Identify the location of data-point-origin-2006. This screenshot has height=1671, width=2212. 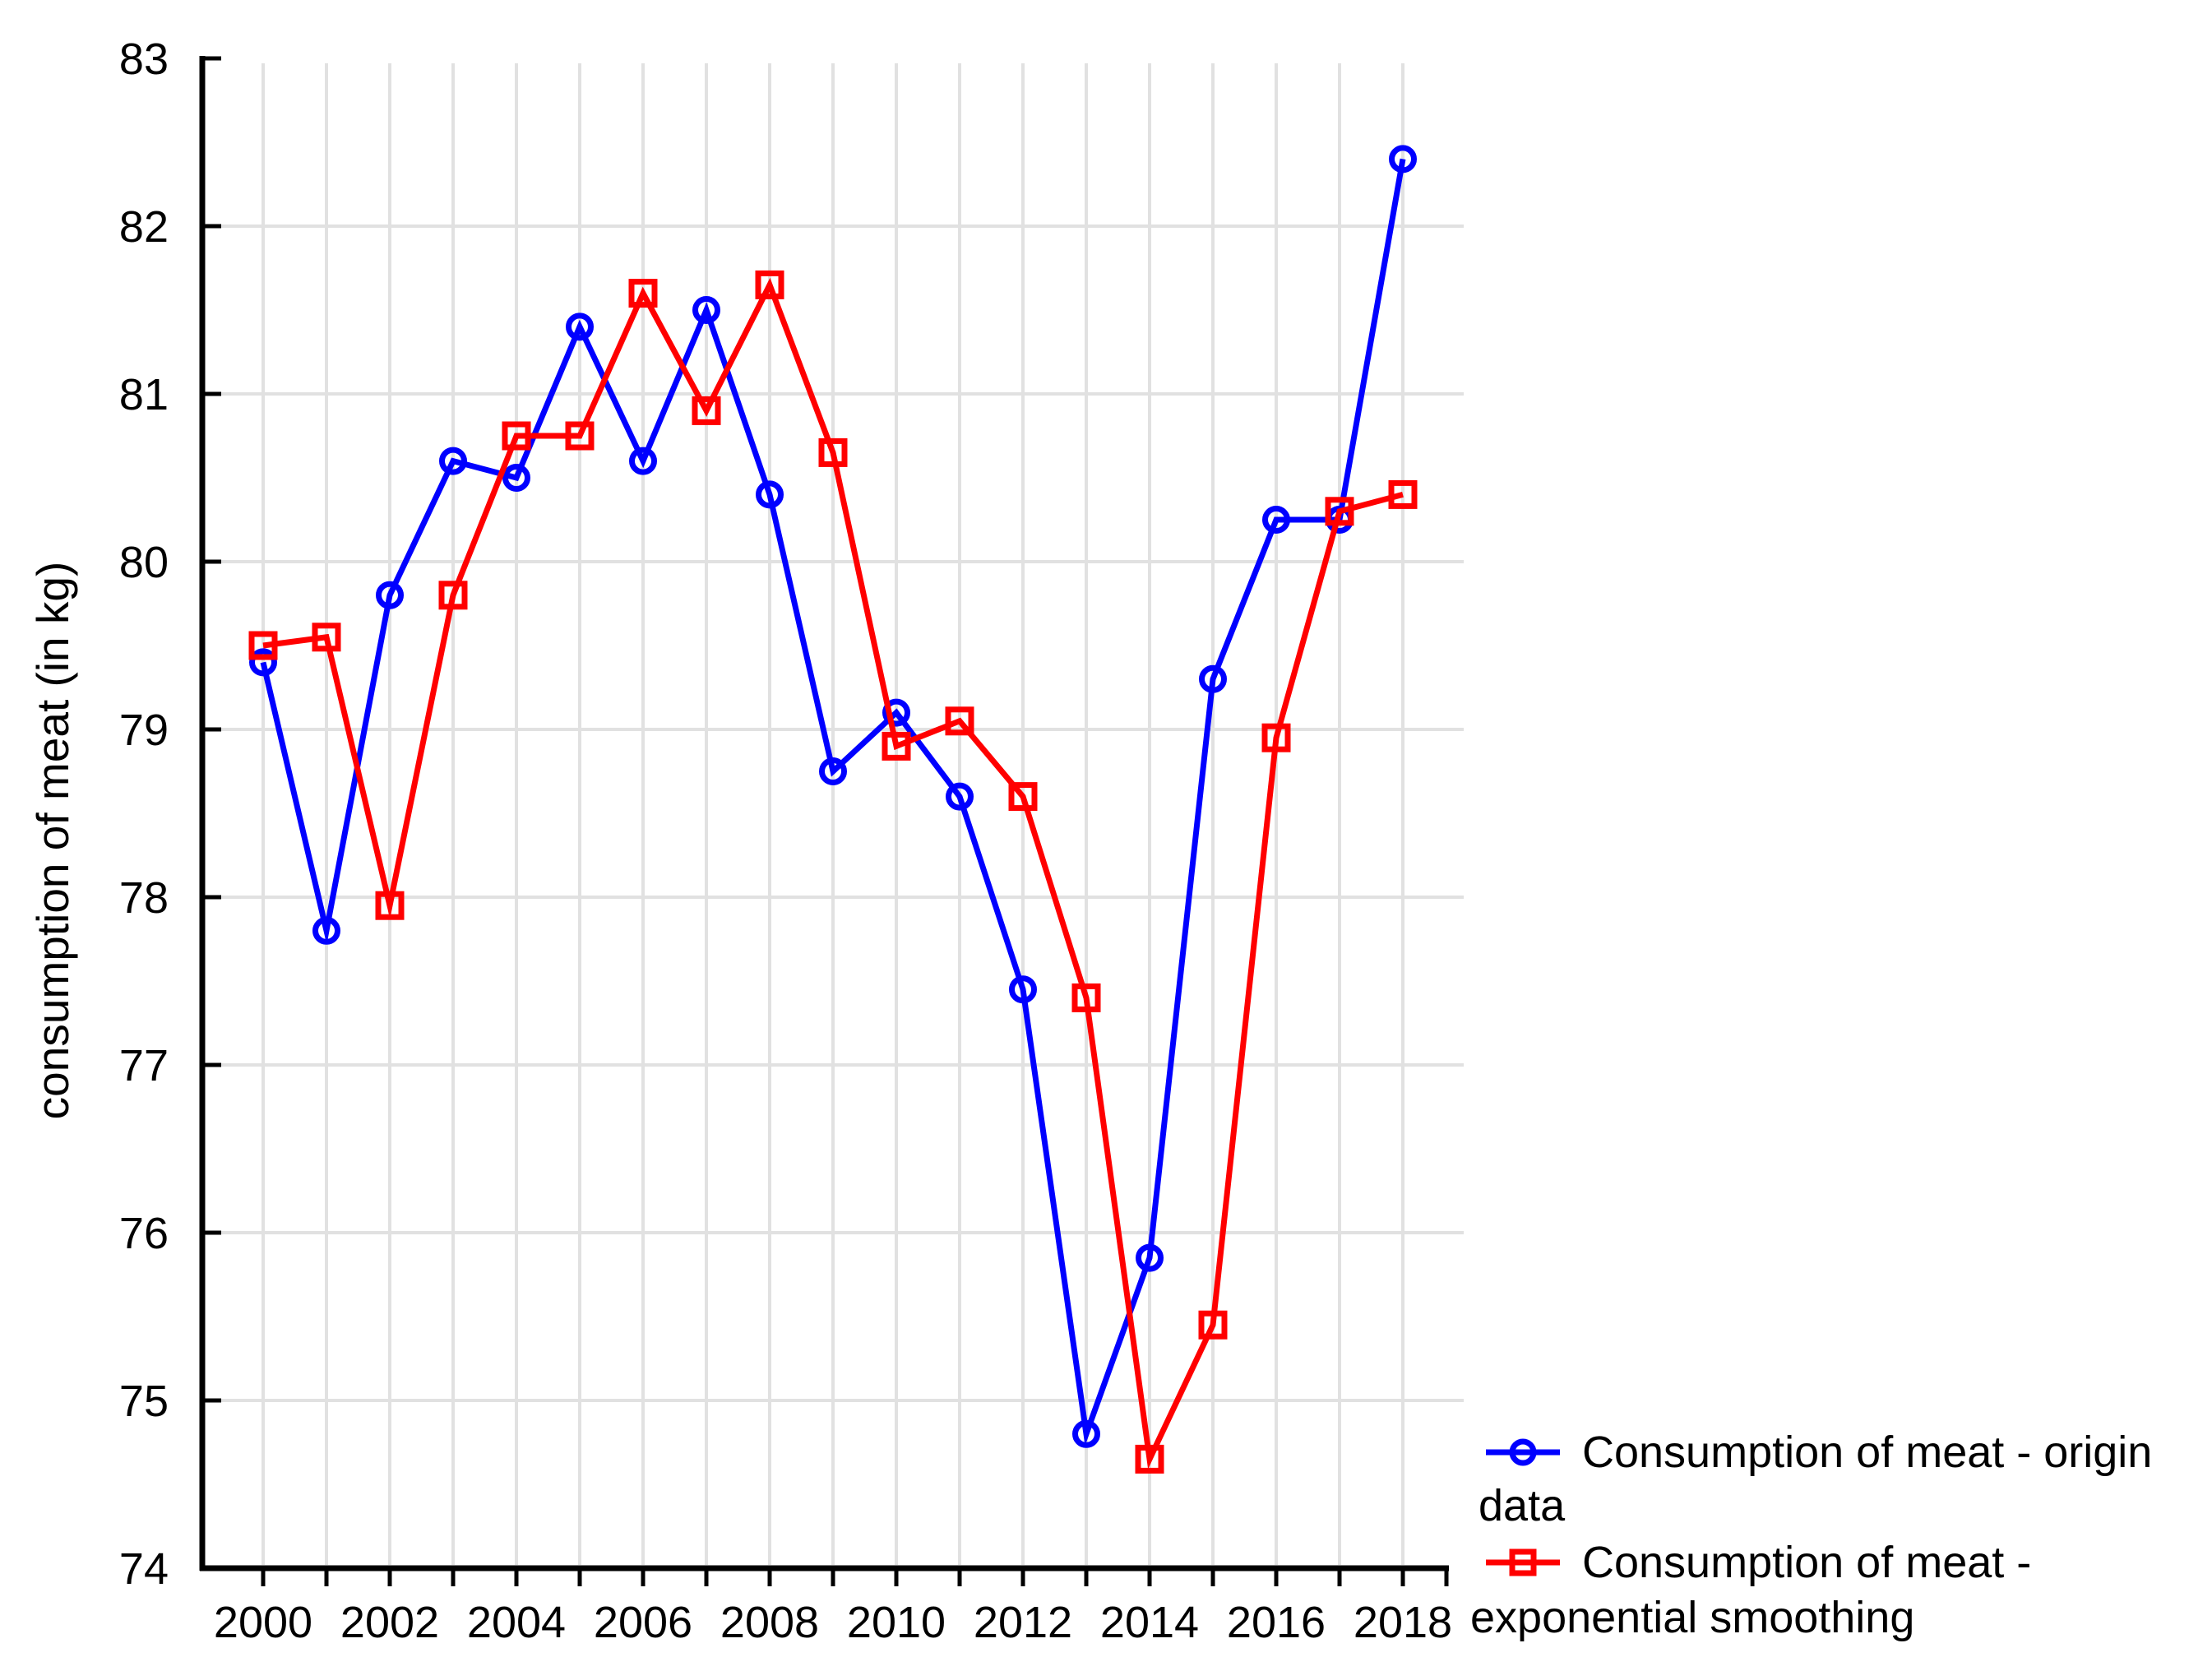
(643, 461).